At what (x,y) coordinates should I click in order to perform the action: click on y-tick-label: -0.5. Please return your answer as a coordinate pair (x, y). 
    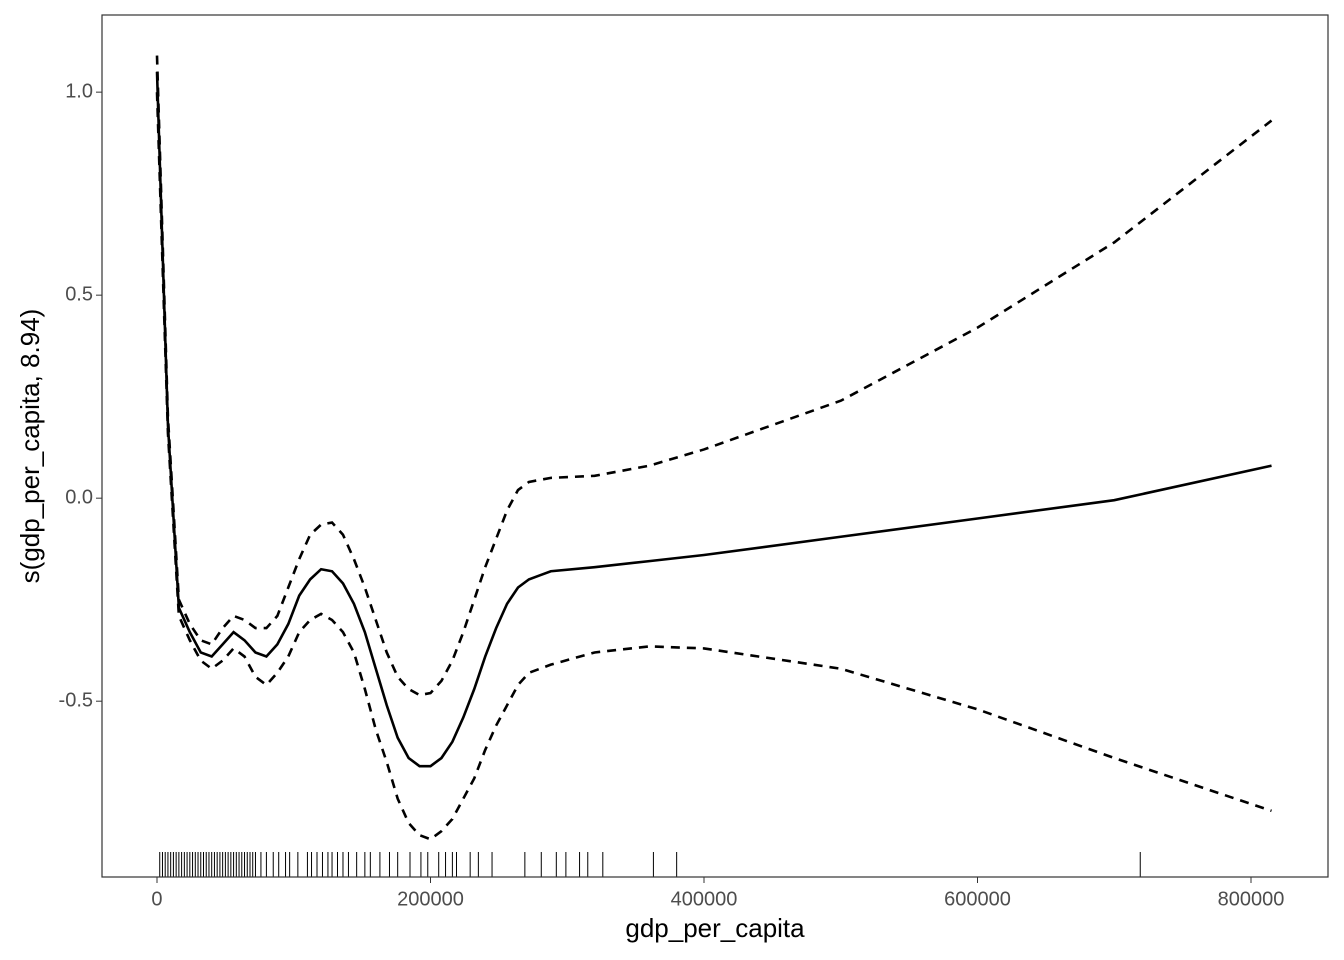
    Looking at the image, I should click on (76, 700).